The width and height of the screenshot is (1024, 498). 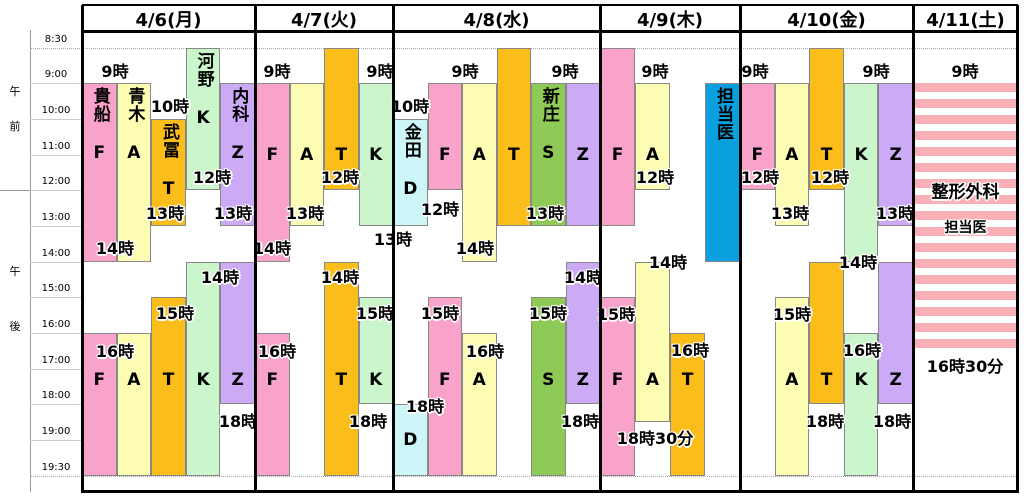 What do you see at coordinates (134, 105) in the screenshot?
I see `block-name: 青木` at bounding box center [134, 105].